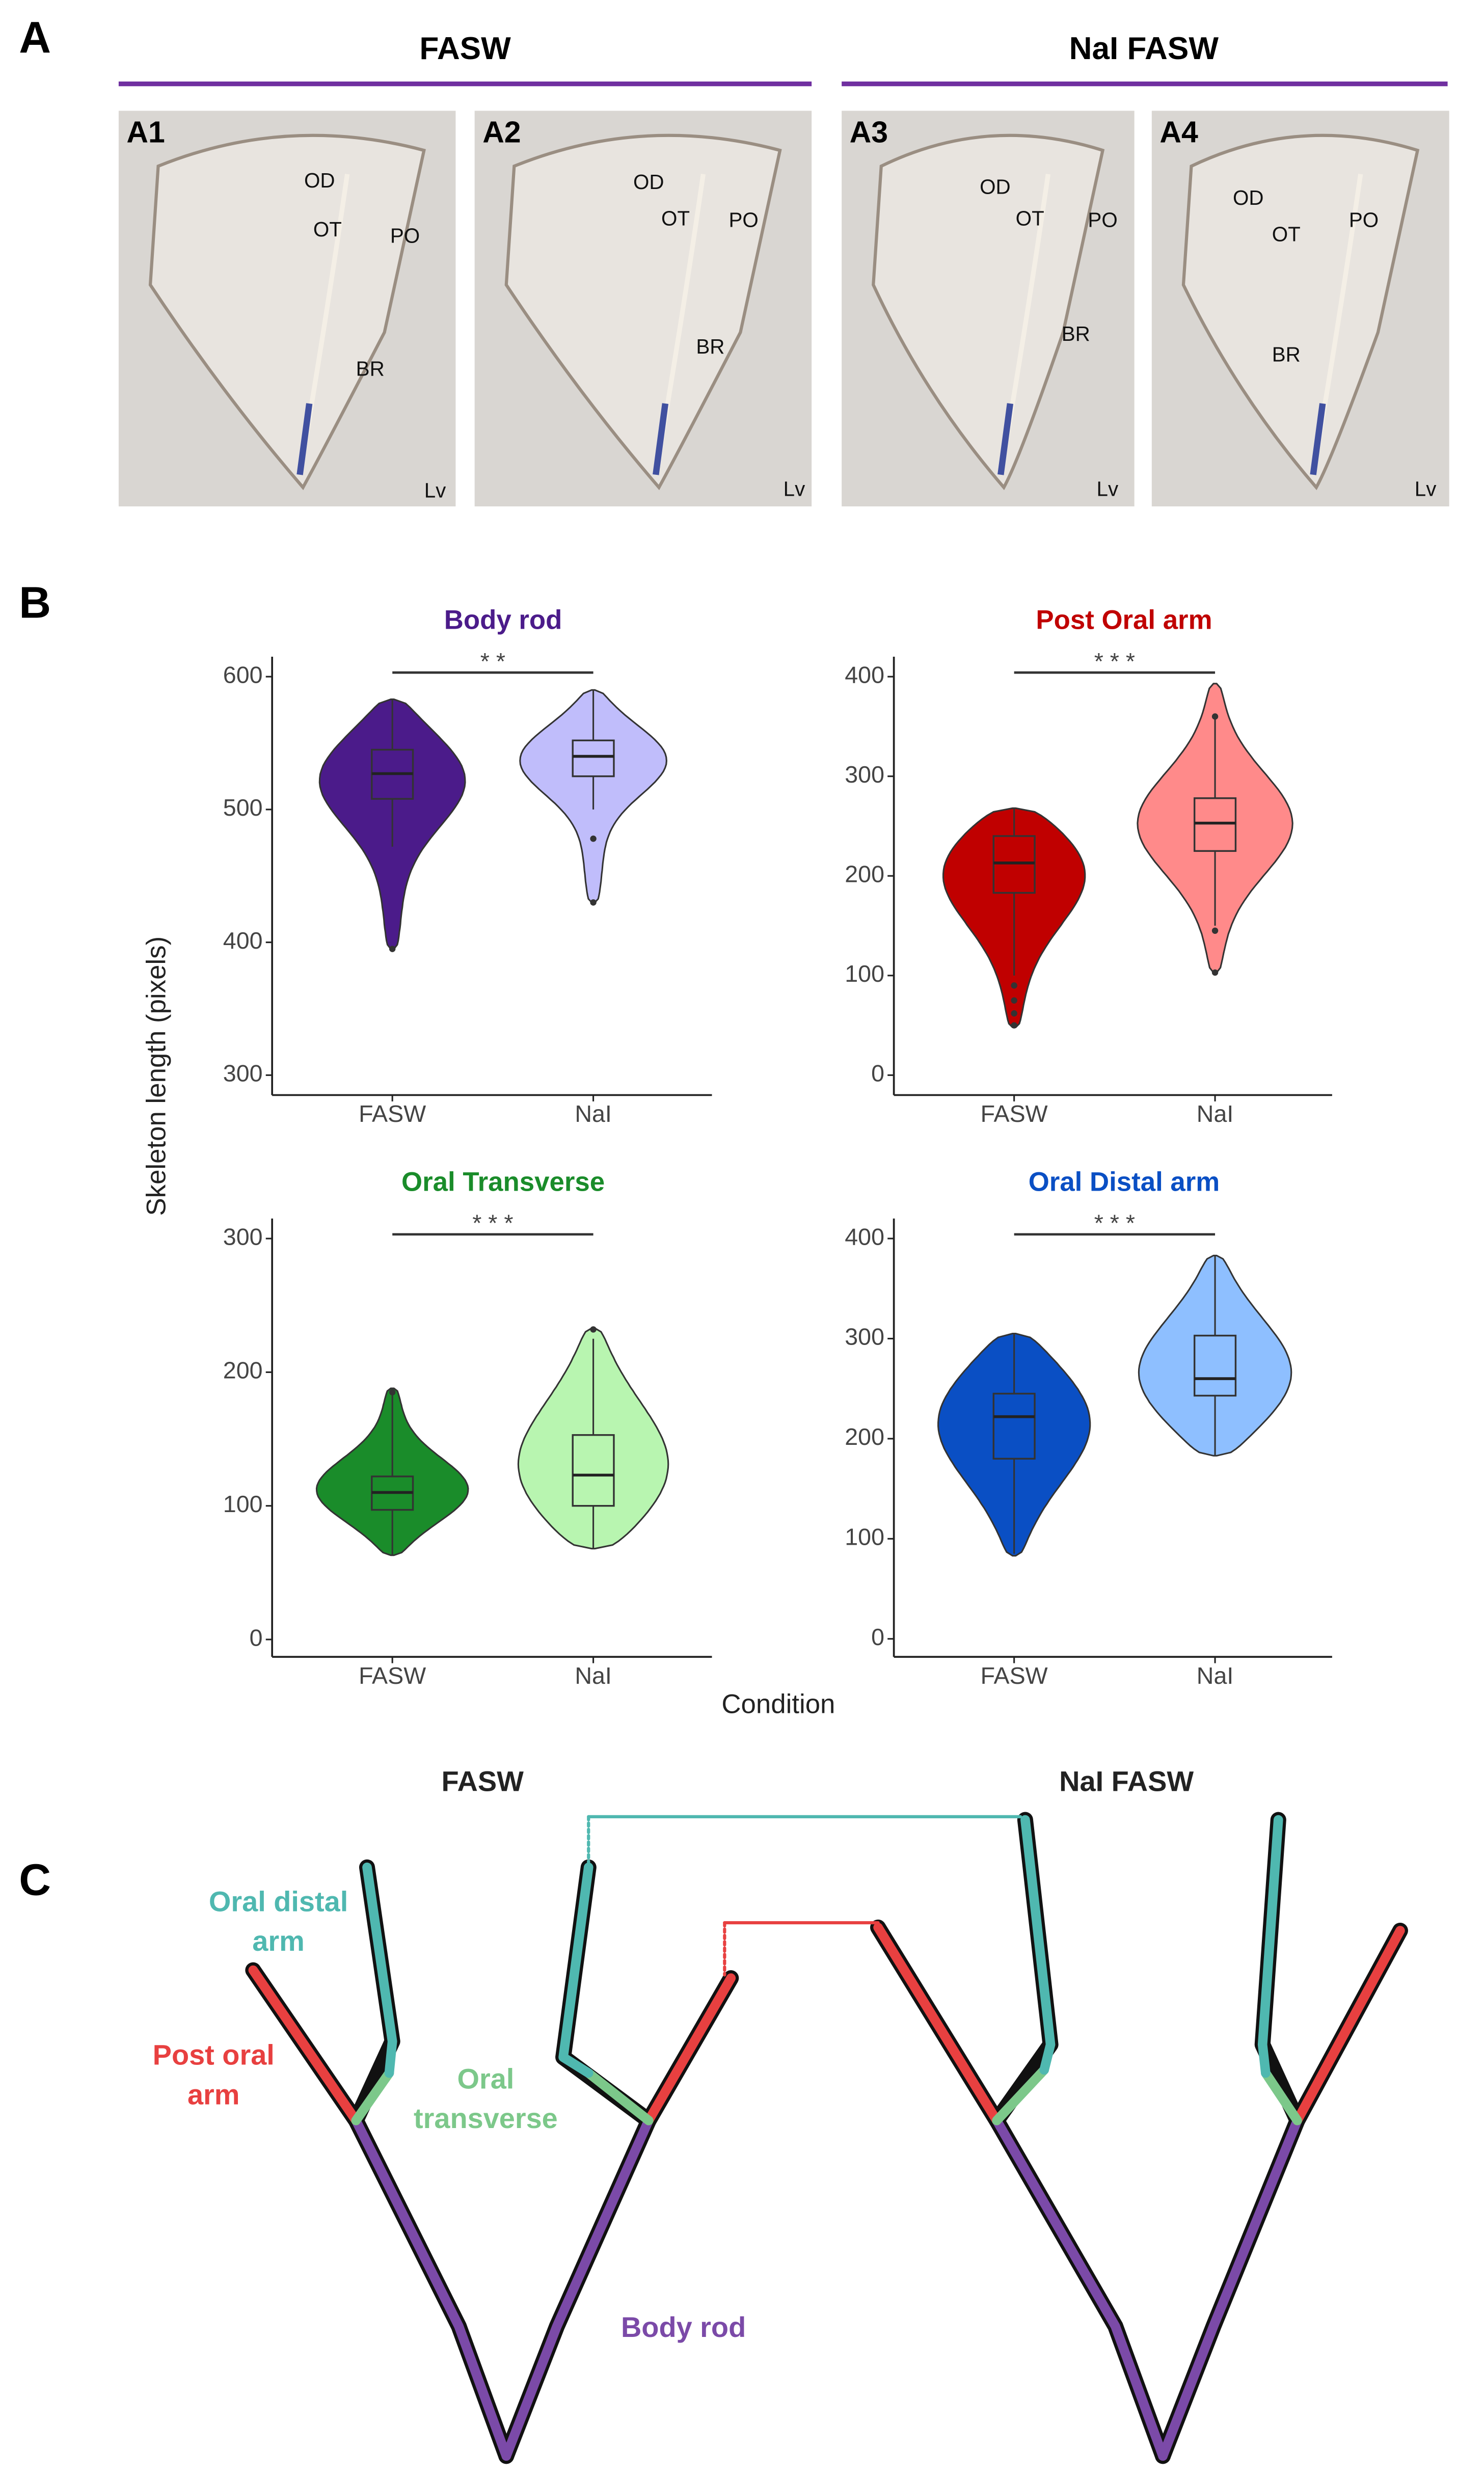  What do you see at coordinates (243, 674) in the screenshot?
I see `y-tick-label: 600` at bounding box center [243, 674].